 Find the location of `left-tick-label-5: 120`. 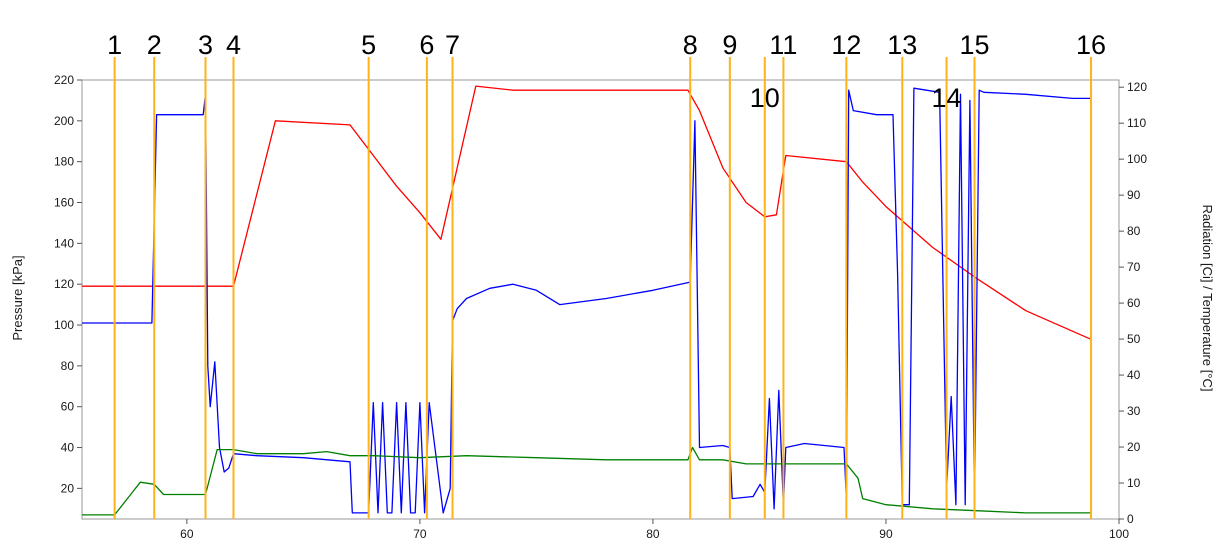

left-tick-label-5: 120 is located at coordinates (64, 284).